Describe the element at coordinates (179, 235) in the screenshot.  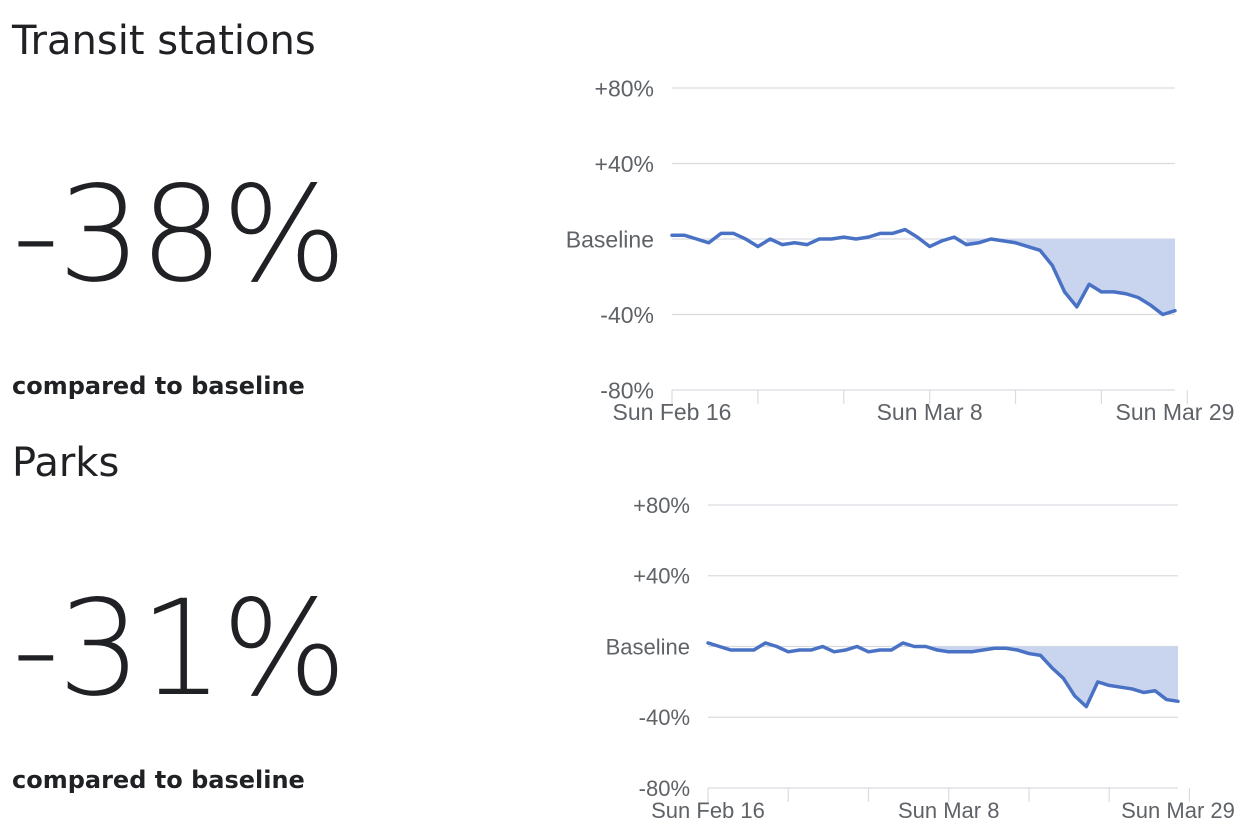
I see `change-percentage: -38%` at that location.